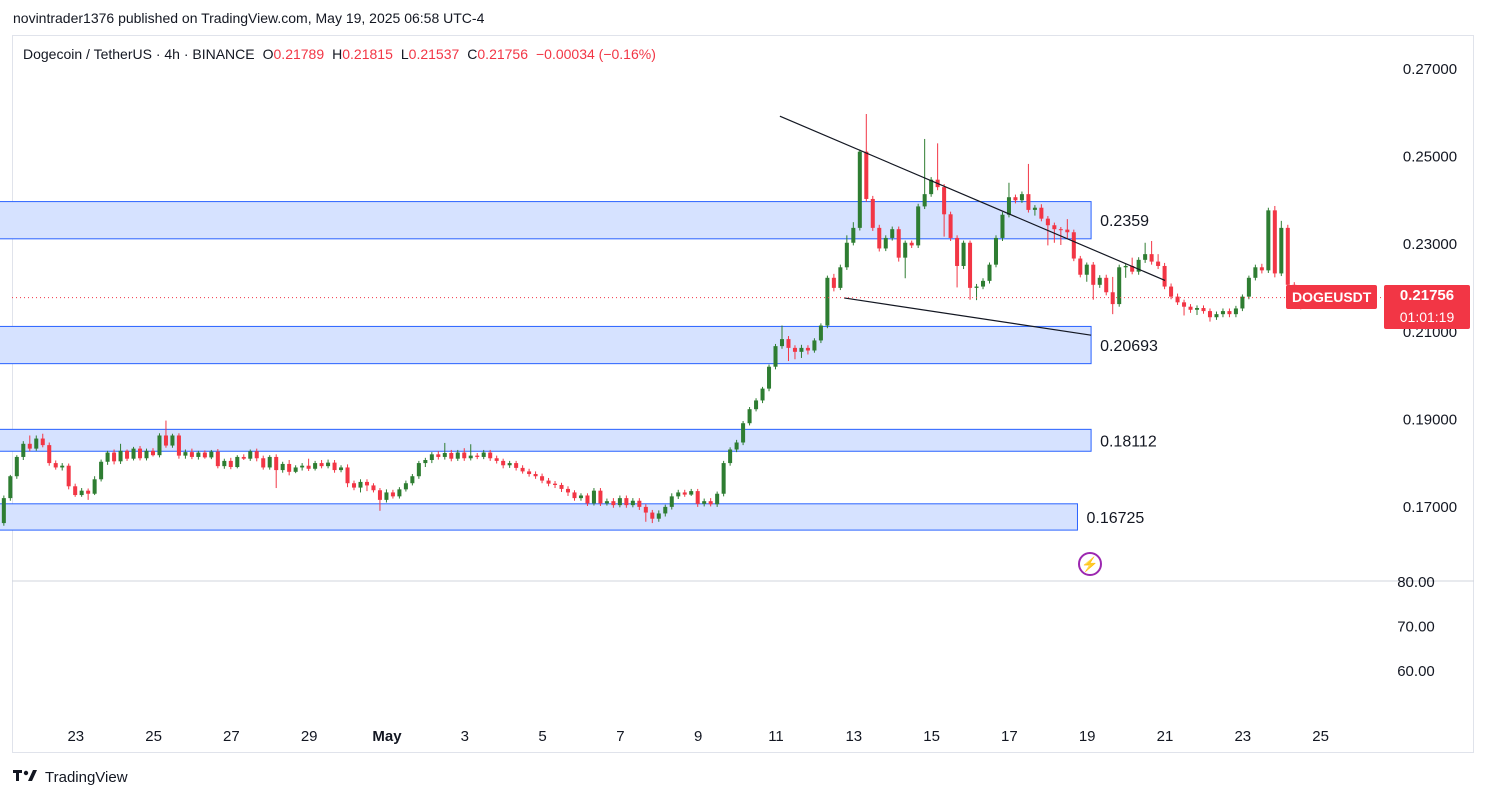  Describe the element at coordinates (1427, 295) in the screenshot. I see `last-price-value: 0.21756` at that location.